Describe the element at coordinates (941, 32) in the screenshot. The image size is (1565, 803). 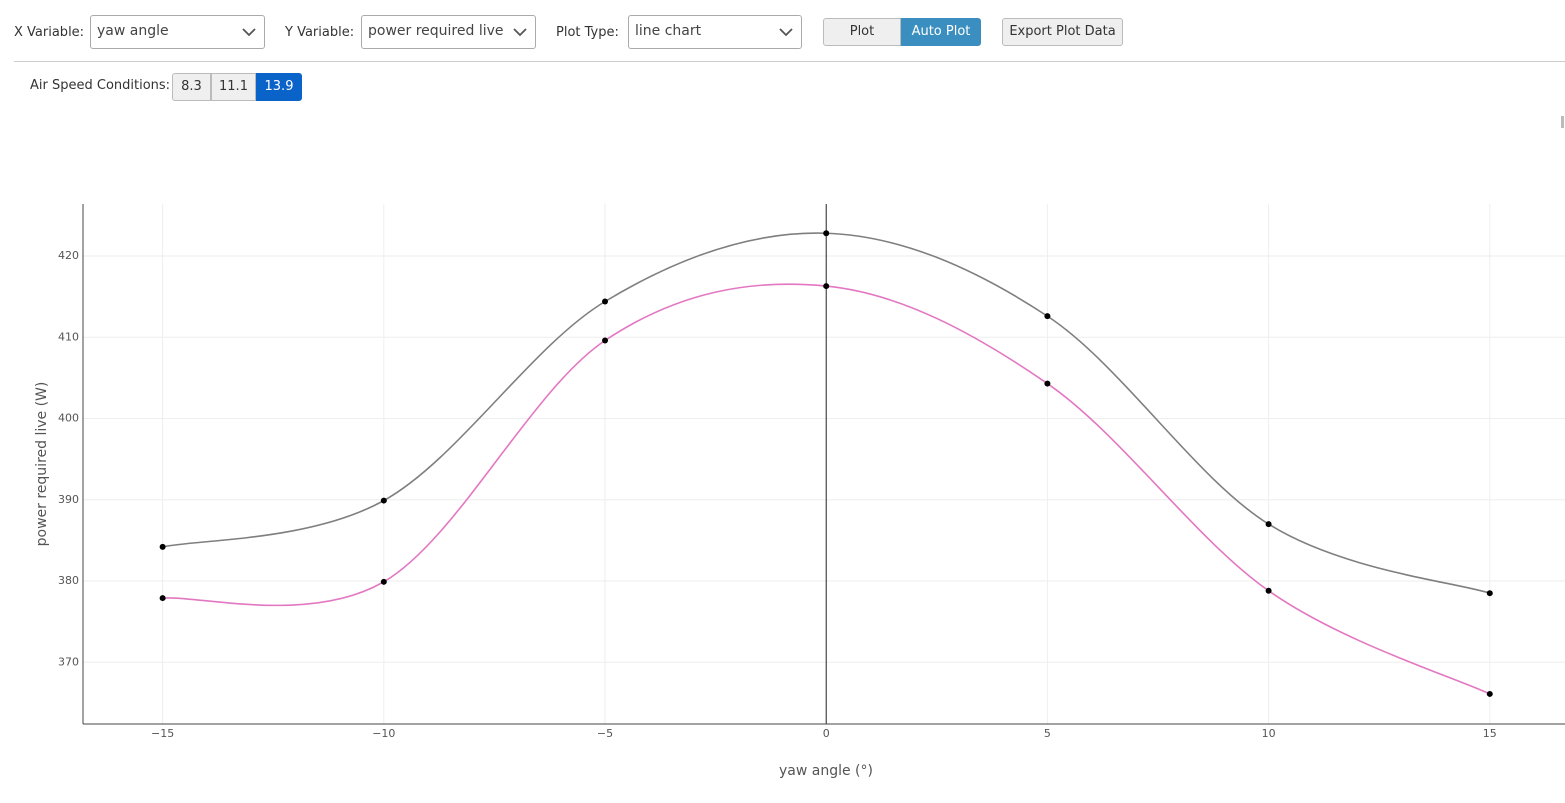
I see `auto-plot-button: Auto Plot` at that location.